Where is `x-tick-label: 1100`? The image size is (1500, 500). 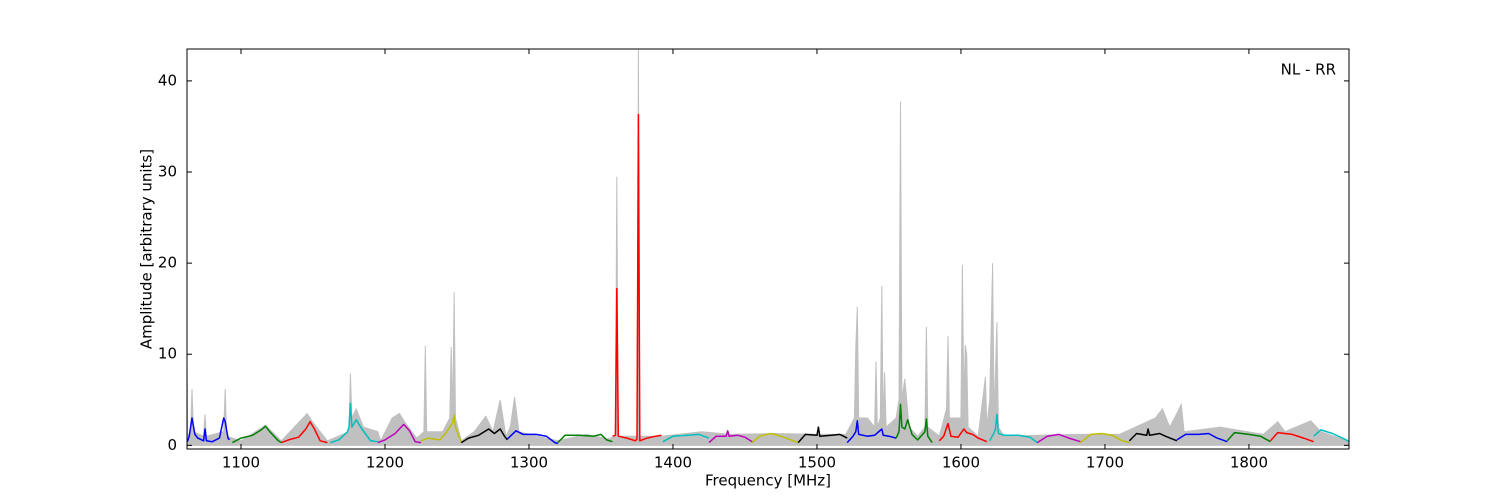 x-tick-label: 1100 is located at coordinates (241, 463).